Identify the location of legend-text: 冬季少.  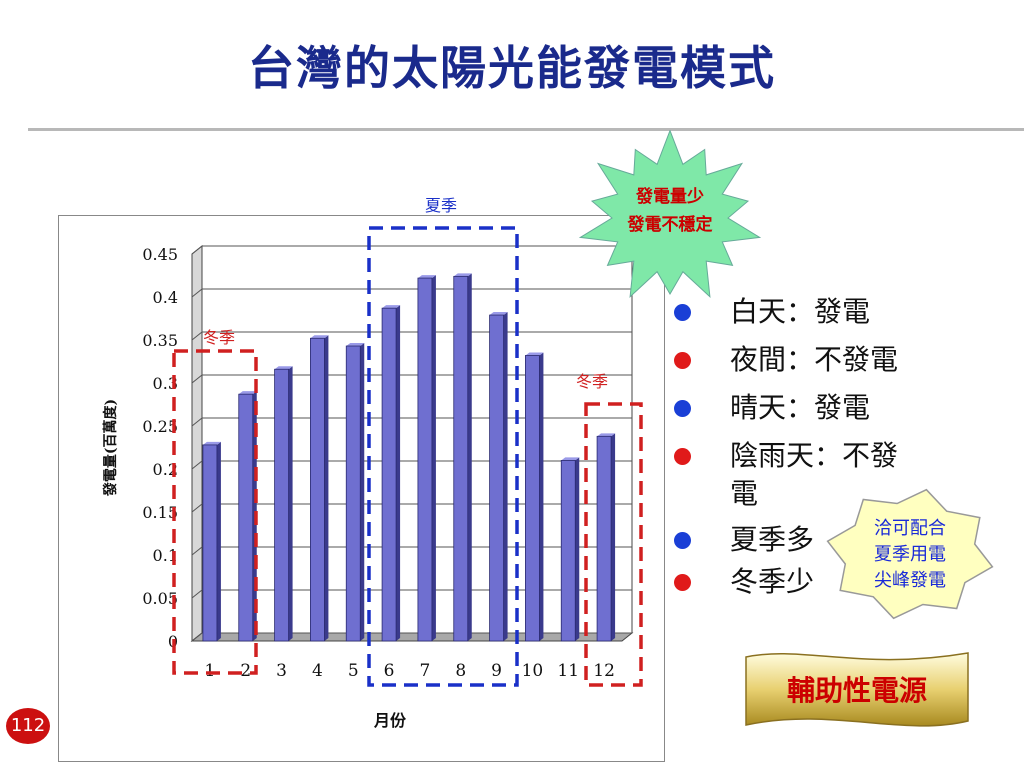
(772, 581).